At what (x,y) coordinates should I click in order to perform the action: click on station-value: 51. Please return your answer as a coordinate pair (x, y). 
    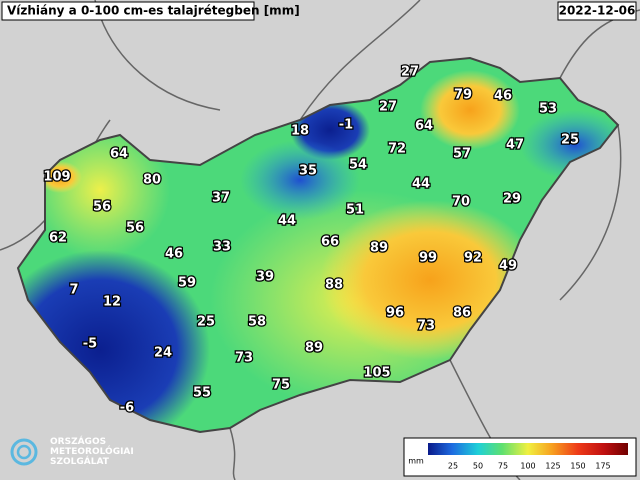
    Looking at the image, I should click on (355, 210).